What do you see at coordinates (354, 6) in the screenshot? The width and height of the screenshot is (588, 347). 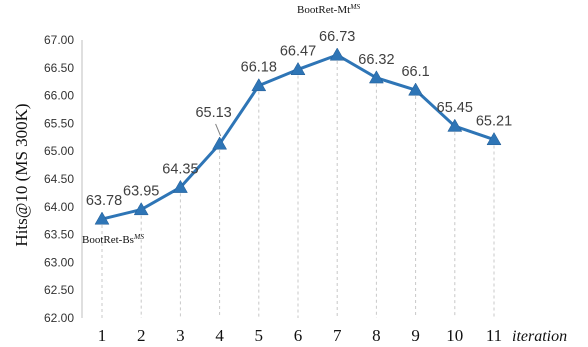 I see `annotation-bootret-mt-sup: MS` at bounding box center [354, 6].